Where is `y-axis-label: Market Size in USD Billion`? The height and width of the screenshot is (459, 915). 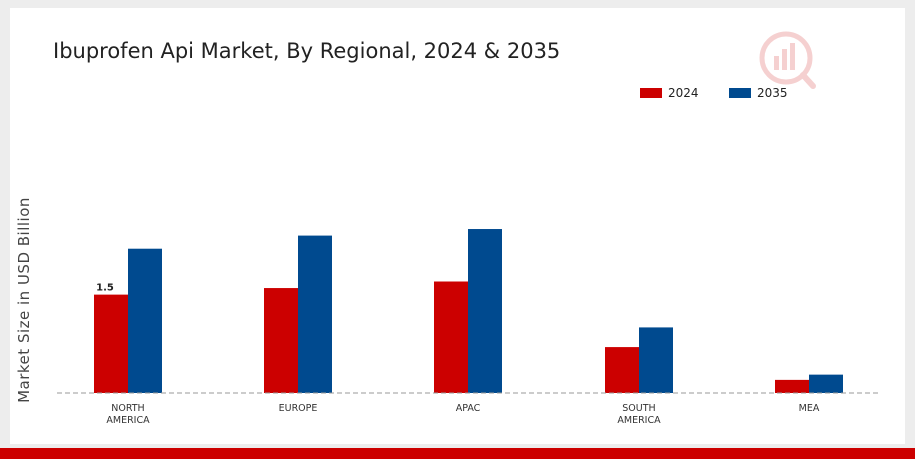 y-axis-label: Market Size in USD Billion is located at coordinates (24, 300).